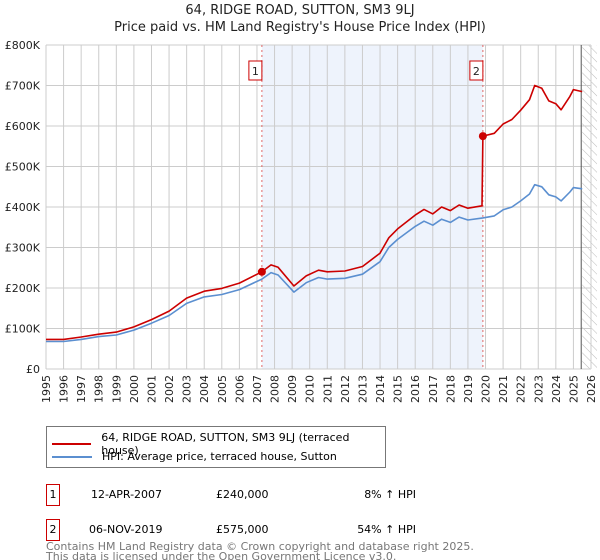  Describe the element at coordinates (23, 288) in the screenshot. I see `y-tick-label: £200K` at that location.